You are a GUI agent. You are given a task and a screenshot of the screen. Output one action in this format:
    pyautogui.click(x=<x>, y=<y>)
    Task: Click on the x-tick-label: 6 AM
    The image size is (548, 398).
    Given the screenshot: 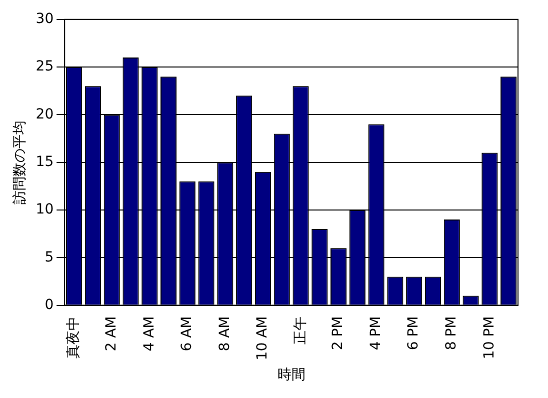 What is the action you would take?
    pyautogui.click(x=187, y=334)
    